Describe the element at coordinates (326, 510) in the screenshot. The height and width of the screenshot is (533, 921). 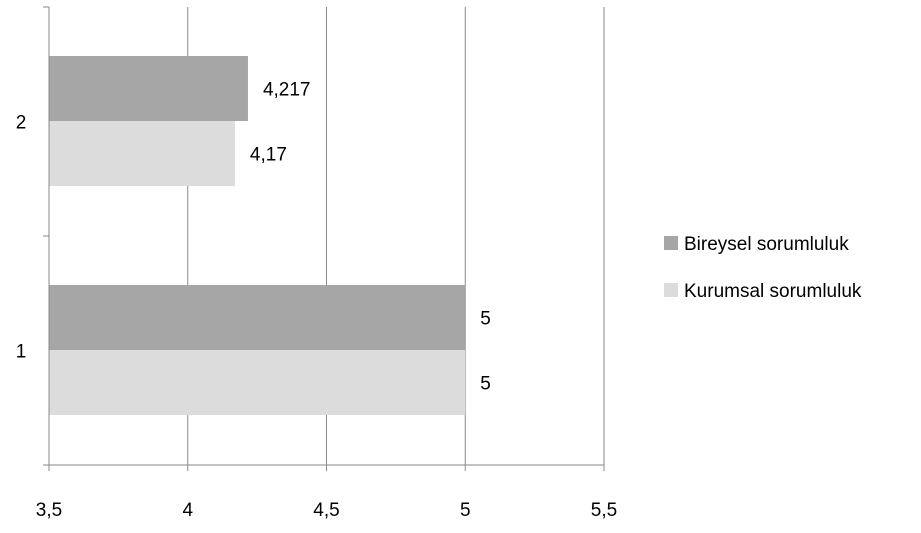
I see `x-tick-label: 4,5` at that location.